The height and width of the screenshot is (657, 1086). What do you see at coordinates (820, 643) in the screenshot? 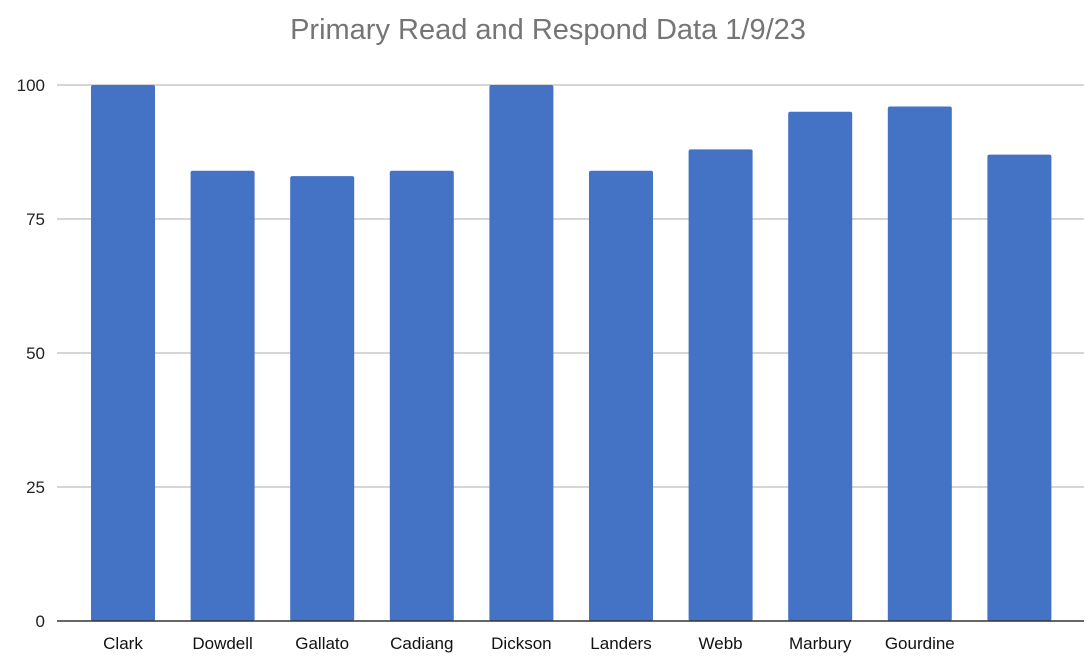
I see `x-tick-label: Marbury` at bounding box center [820, 643].